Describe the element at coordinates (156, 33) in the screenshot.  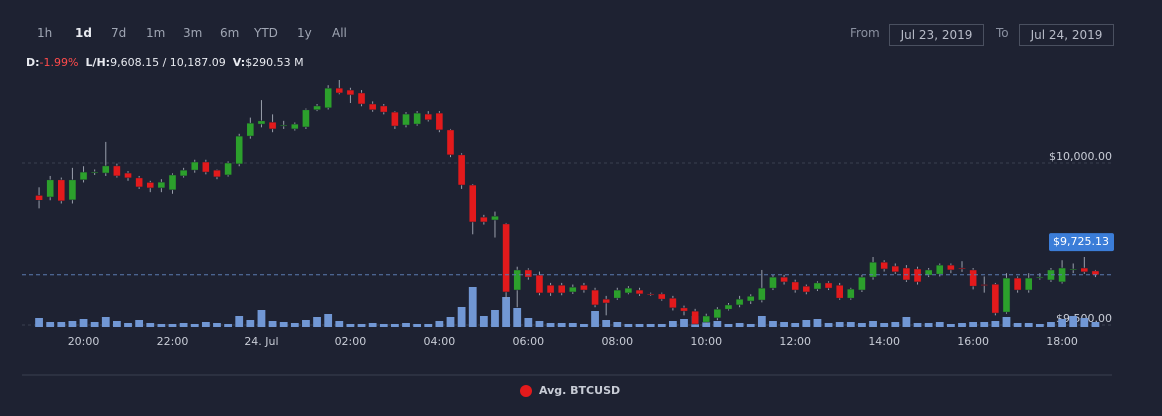
I see `range-button: 1m` at that location.